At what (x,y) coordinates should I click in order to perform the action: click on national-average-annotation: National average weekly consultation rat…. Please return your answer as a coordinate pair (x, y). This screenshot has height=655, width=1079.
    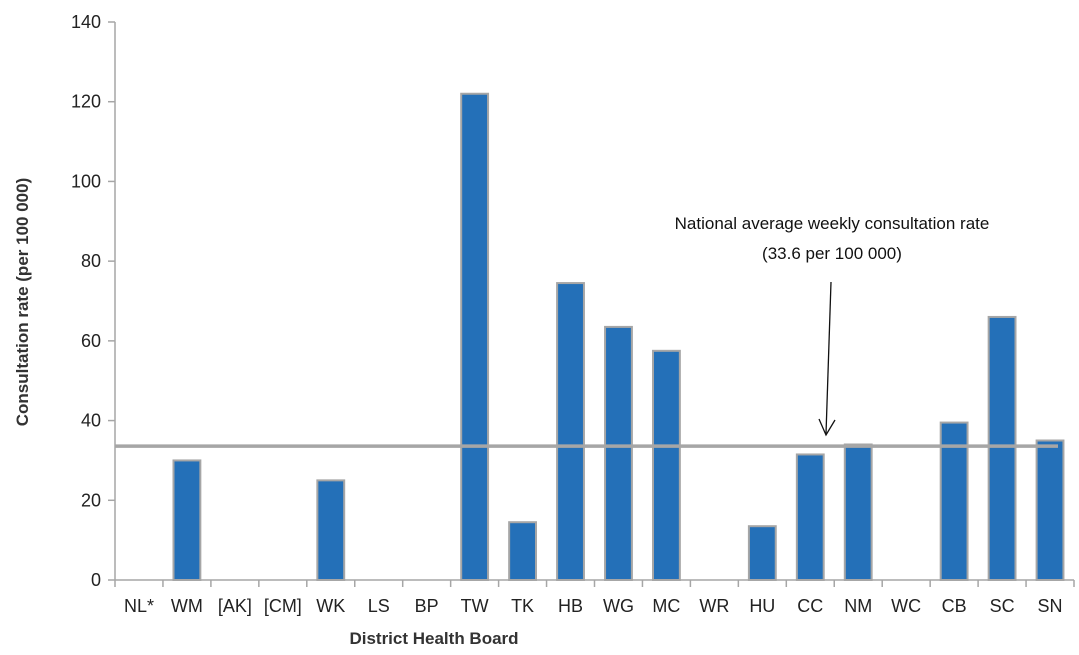
    Looking at the image, I should click on (832, 325).